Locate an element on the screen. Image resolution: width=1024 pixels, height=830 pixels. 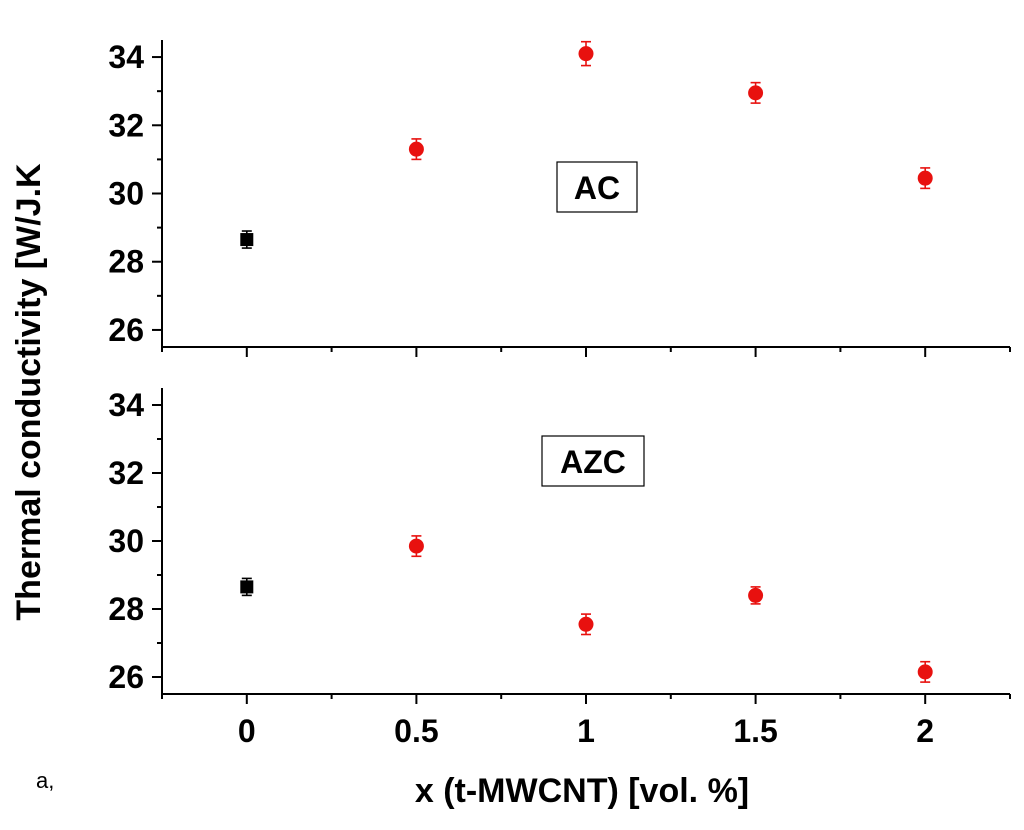
panel-label: AZC is located at coordinates (593, 462).